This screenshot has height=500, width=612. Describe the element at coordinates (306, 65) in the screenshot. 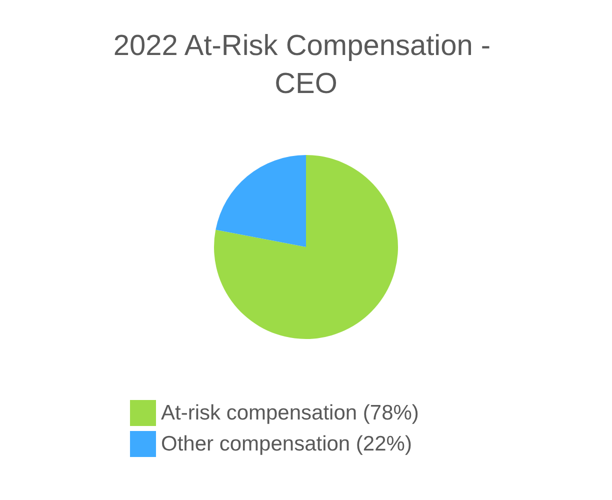

I see `chart-title: 2022 At-Risk Compensation - CEO` at that location.